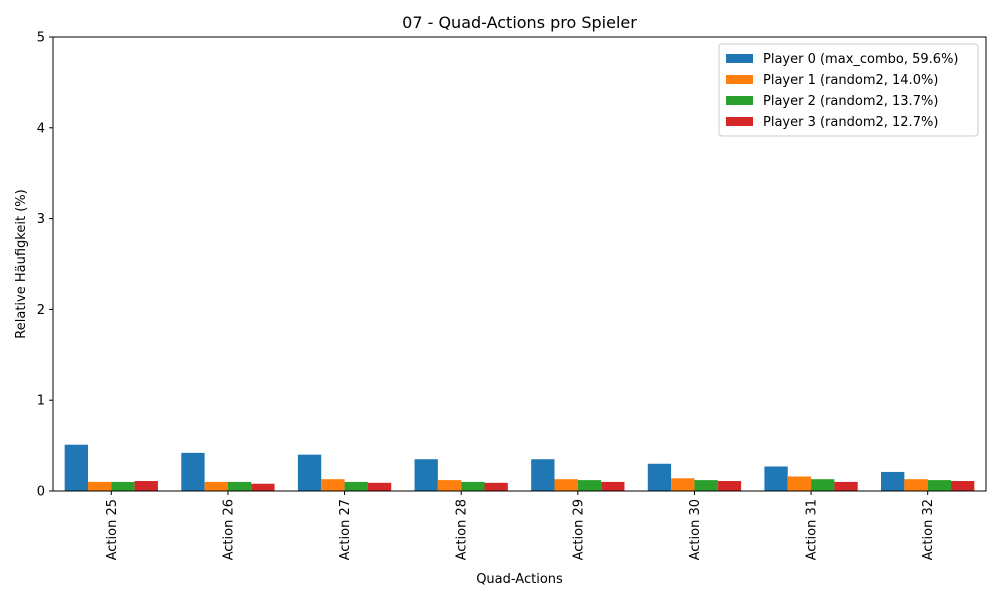  Describe the element at coordinates (812, 529) in the screenshot. I see `x-tick-label-7: Action 31` at that location.